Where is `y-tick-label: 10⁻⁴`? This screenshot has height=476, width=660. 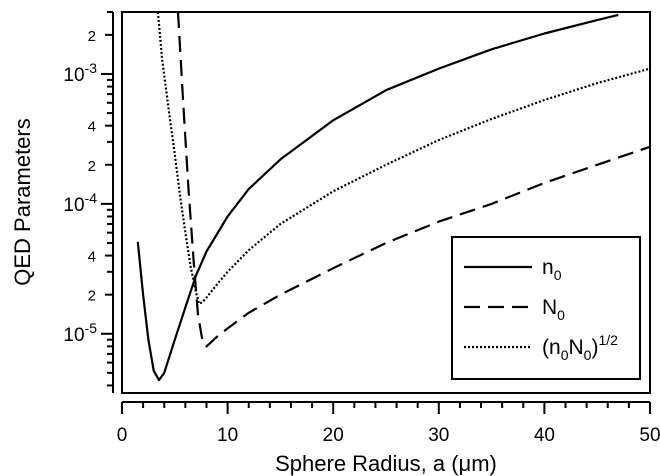 y-tick-label: 10⁻⁴ is located at coordinates (80, 203).